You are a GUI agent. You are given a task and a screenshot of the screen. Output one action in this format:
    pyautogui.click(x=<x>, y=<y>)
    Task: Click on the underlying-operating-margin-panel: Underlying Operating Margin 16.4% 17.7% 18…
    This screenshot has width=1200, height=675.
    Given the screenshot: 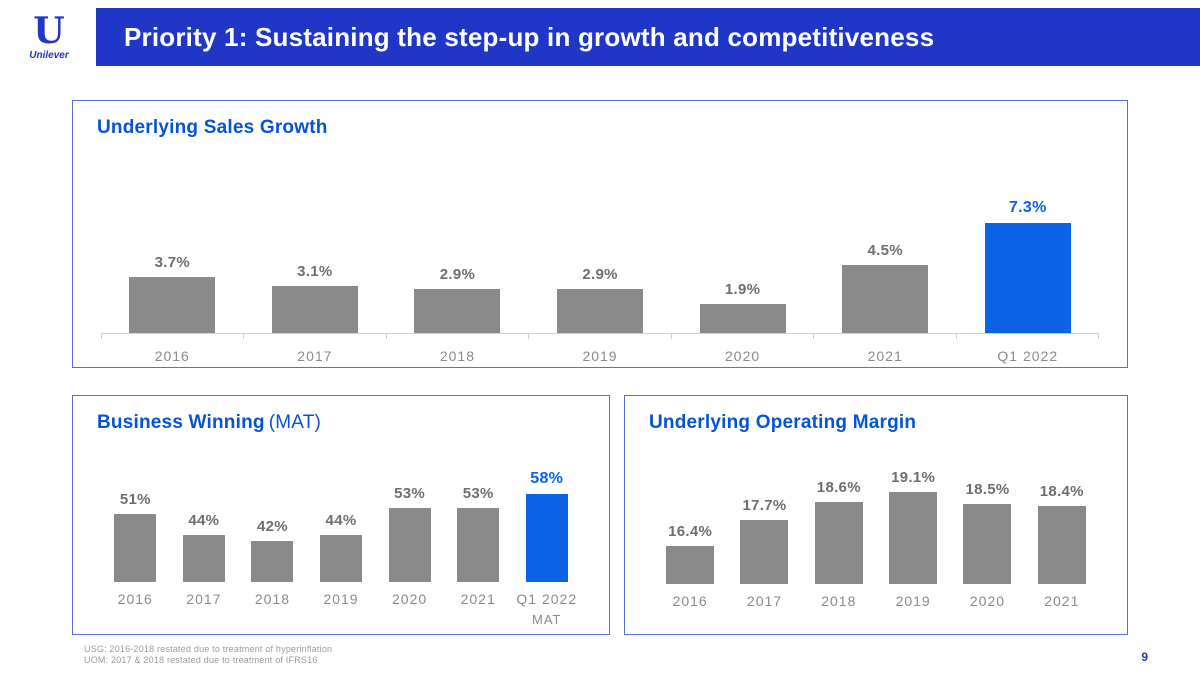 What is the action you would take?
    pyautogui.click(x=876, y=515)
    